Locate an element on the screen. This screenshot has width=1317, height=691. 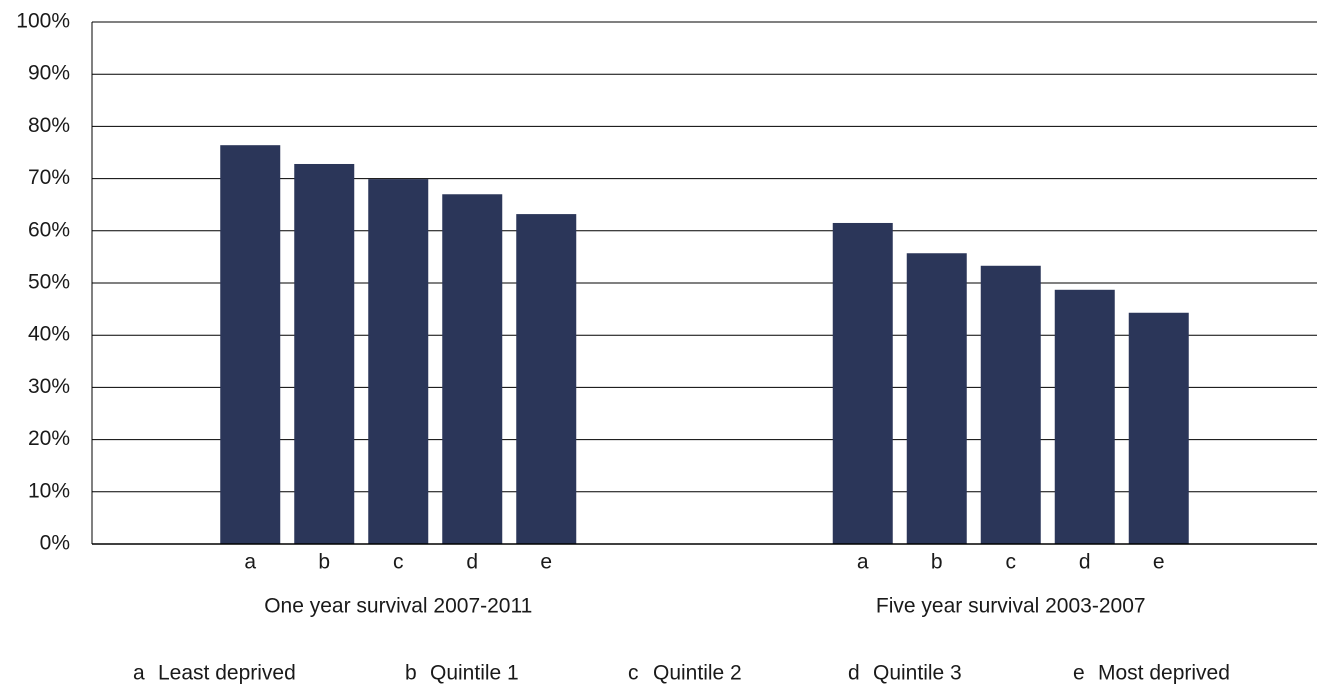
key-label: Least deprived is located at coordinates (227, 673).